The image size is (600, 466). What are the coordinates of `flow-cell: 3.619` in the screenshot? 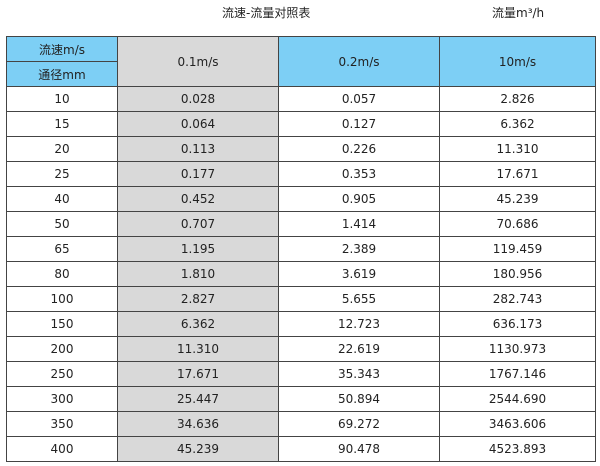 It's located at (359, 274).